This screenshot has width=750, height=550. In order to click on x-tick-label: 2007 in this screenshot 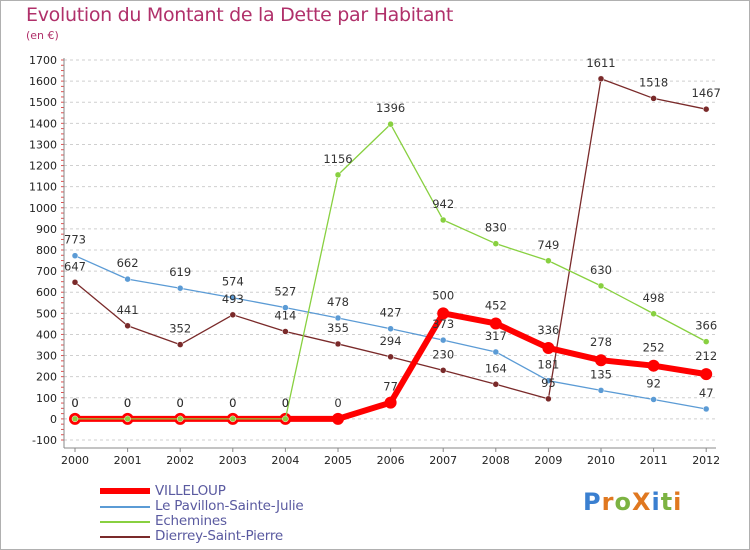, I will do `click(443, 460)`.